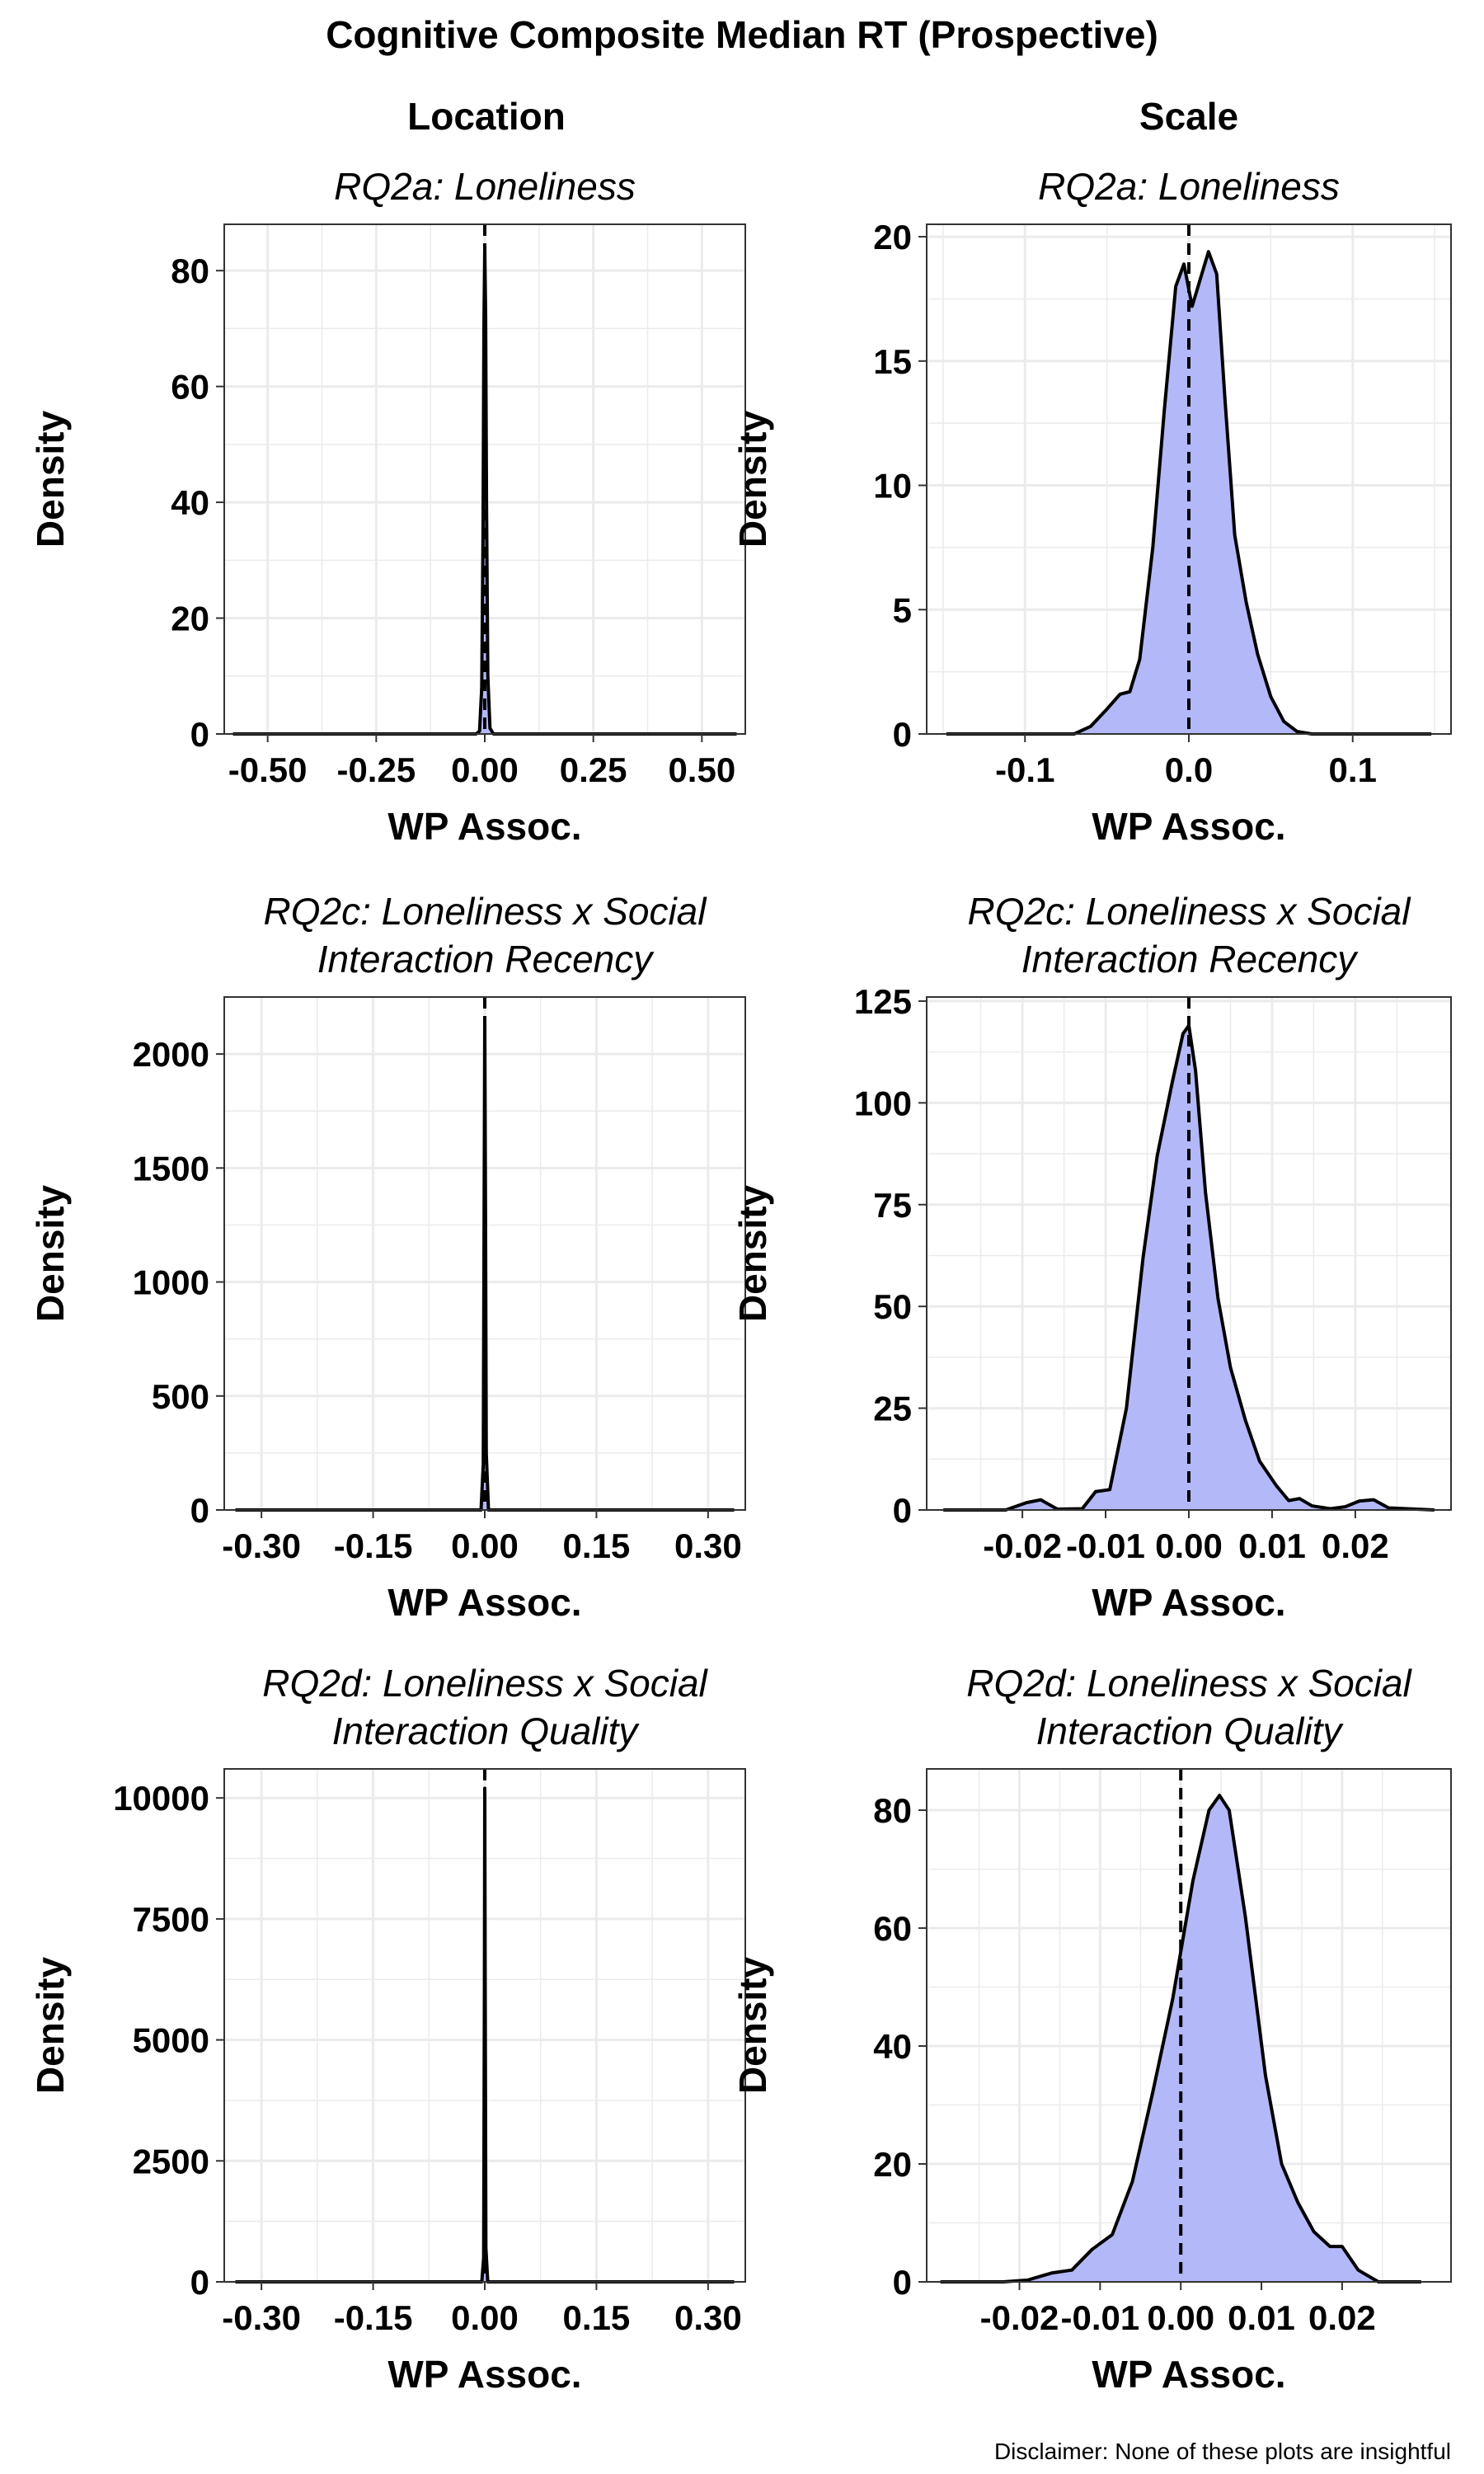  I want to click on y-tick-label: 500, so click(180, 1396).